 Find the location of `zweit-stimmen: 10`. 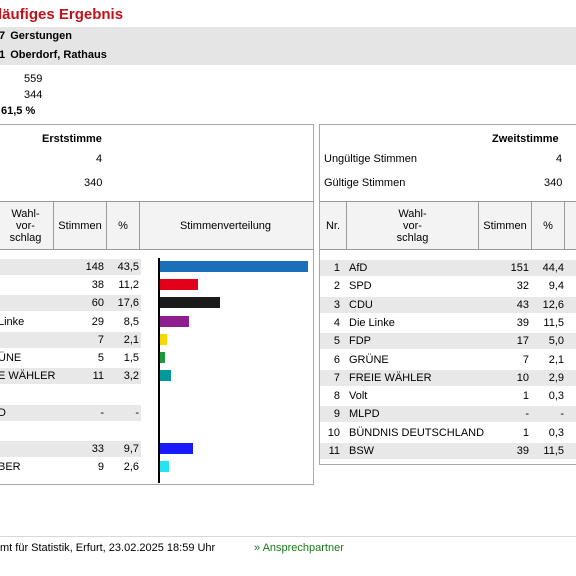

zweit-stimmen: 10 is located at coordinates (522, 378).